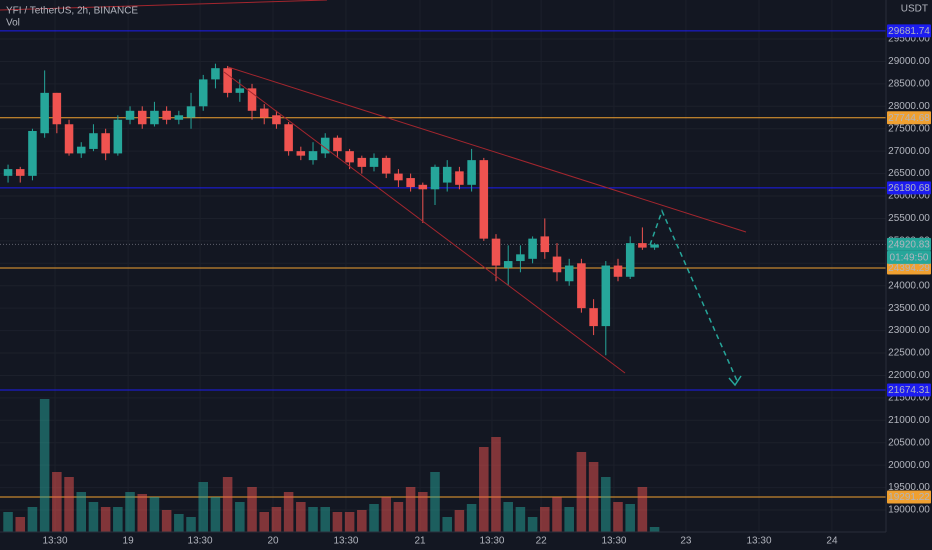 The image size is (932, 550). Describe the element at coordinates (909, 487) in the screenshot. I see `y-tick-label: 19500.00` at that location.